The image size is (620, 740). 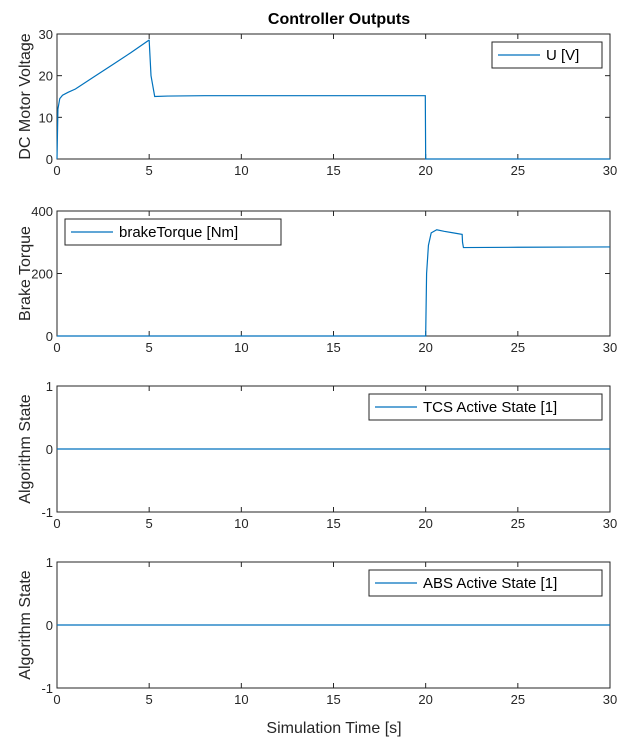 I want to click on y-tick-label: 400, so click(x=42, y=211).